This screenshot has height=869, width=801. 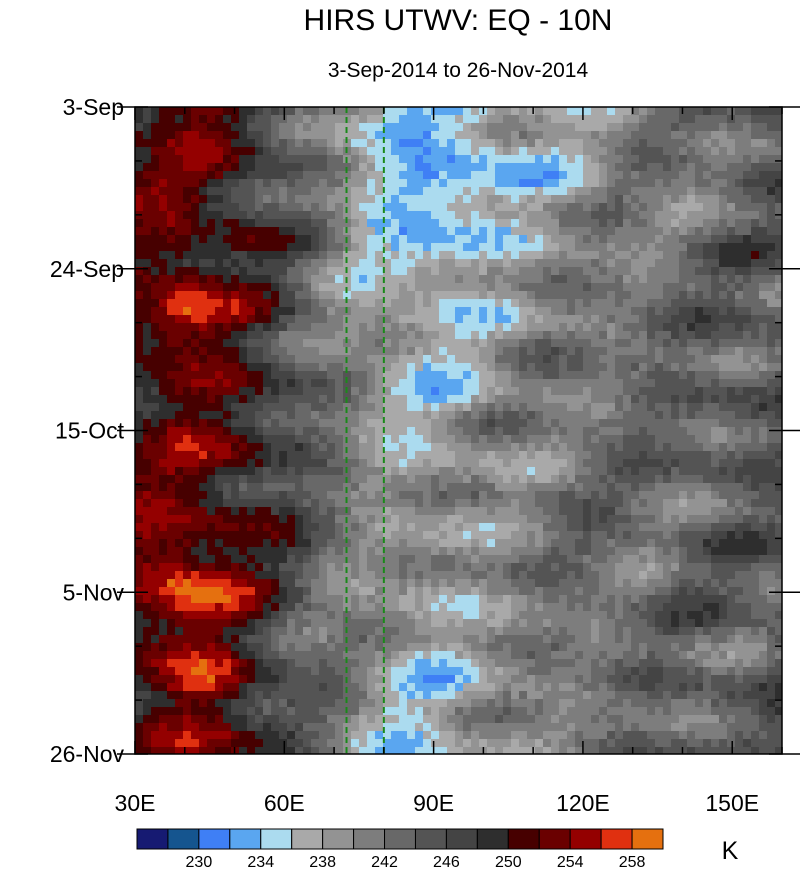 What do you see at coordinates (94, 592) in the screenshot?
I see `y-tick-label: 5-Nov` at bounding box center [94, 592].